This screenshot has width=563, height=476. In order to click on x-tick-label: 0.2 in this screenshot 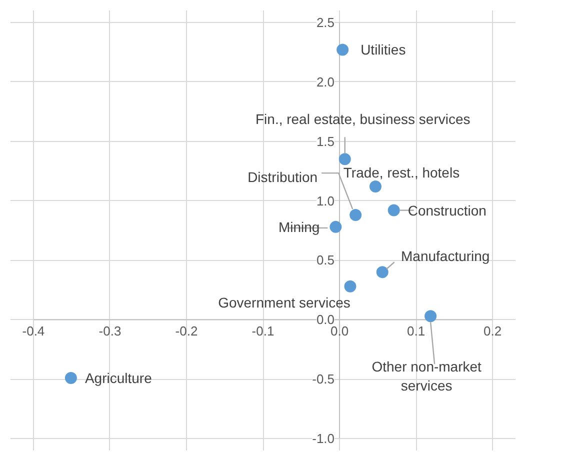, I will do `click(493, 331)`.